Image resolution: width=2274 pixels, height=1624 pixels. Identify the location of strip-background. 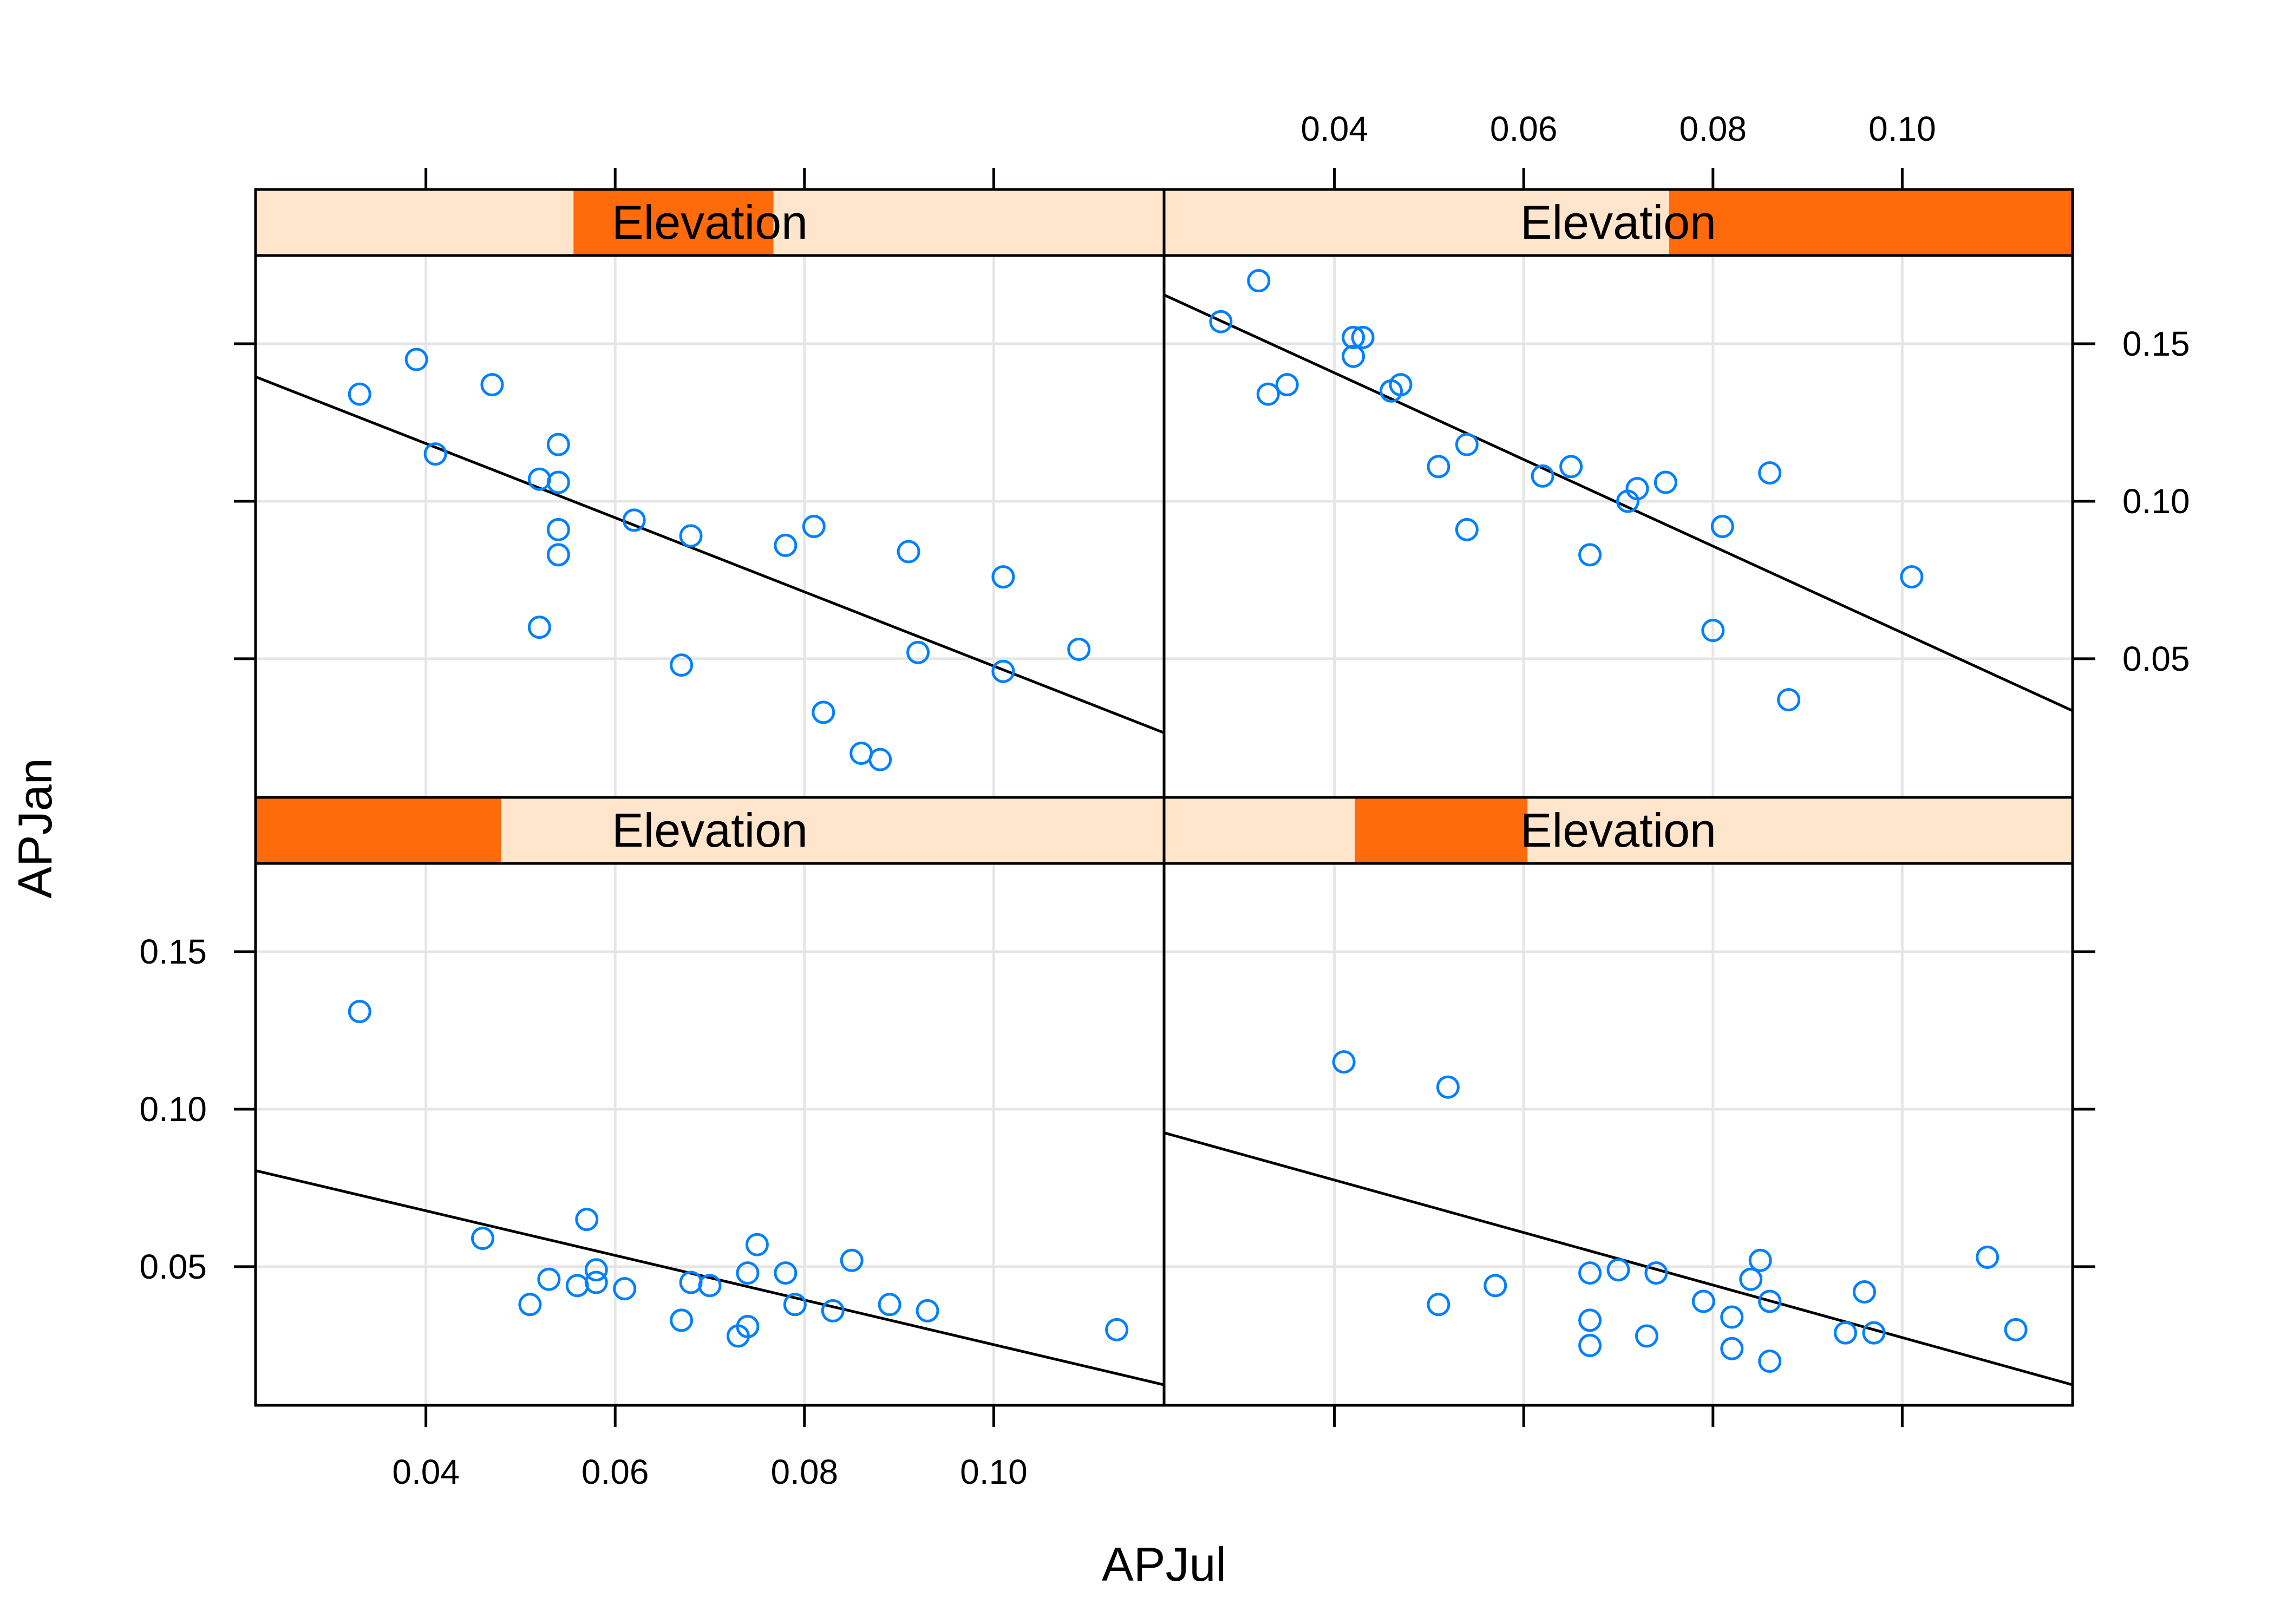
(1618, 830).